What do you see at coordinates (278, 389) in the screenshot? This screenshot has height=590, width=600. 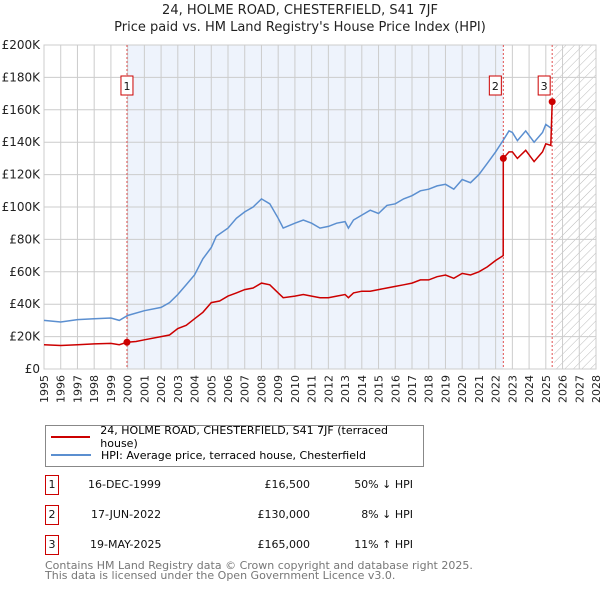 I see `x-tick-label: 2009` at bounding box center [278, 389].